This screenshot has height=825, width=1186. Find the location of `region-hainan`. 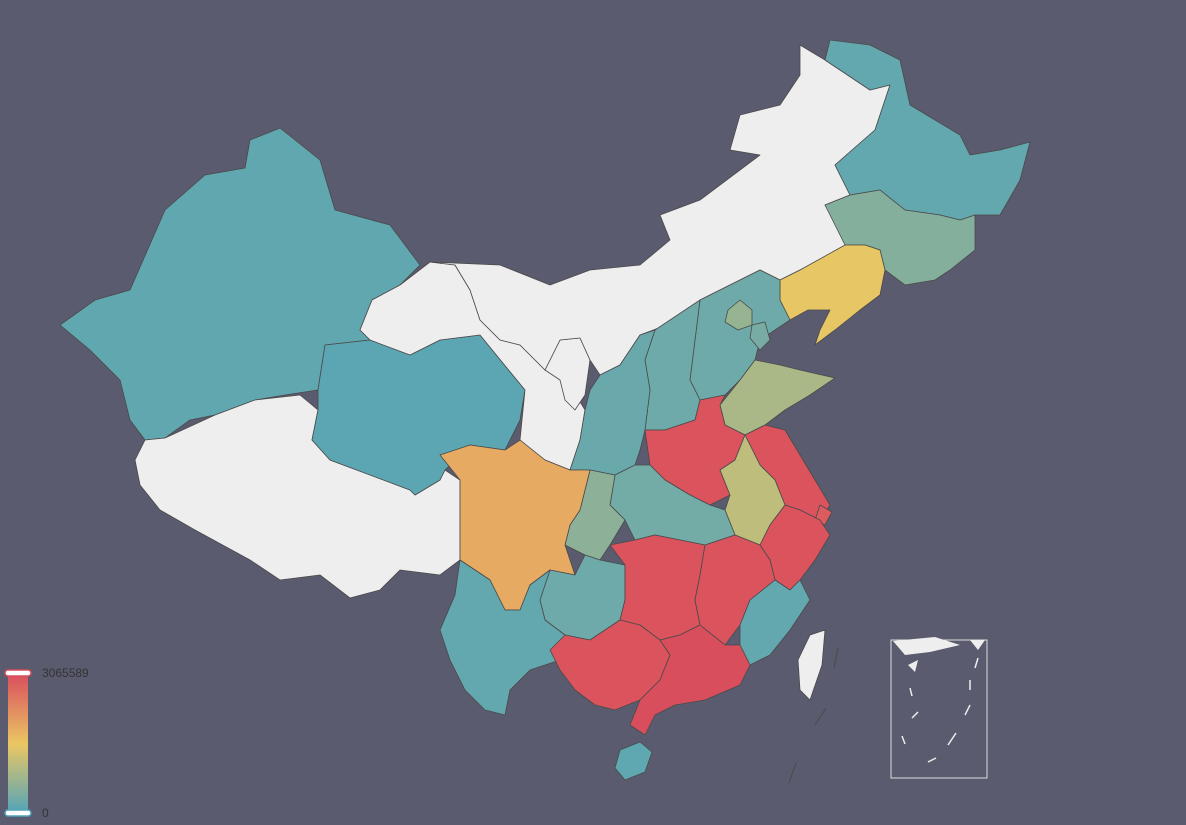

region-hainan is located at coordinates (633, 761).